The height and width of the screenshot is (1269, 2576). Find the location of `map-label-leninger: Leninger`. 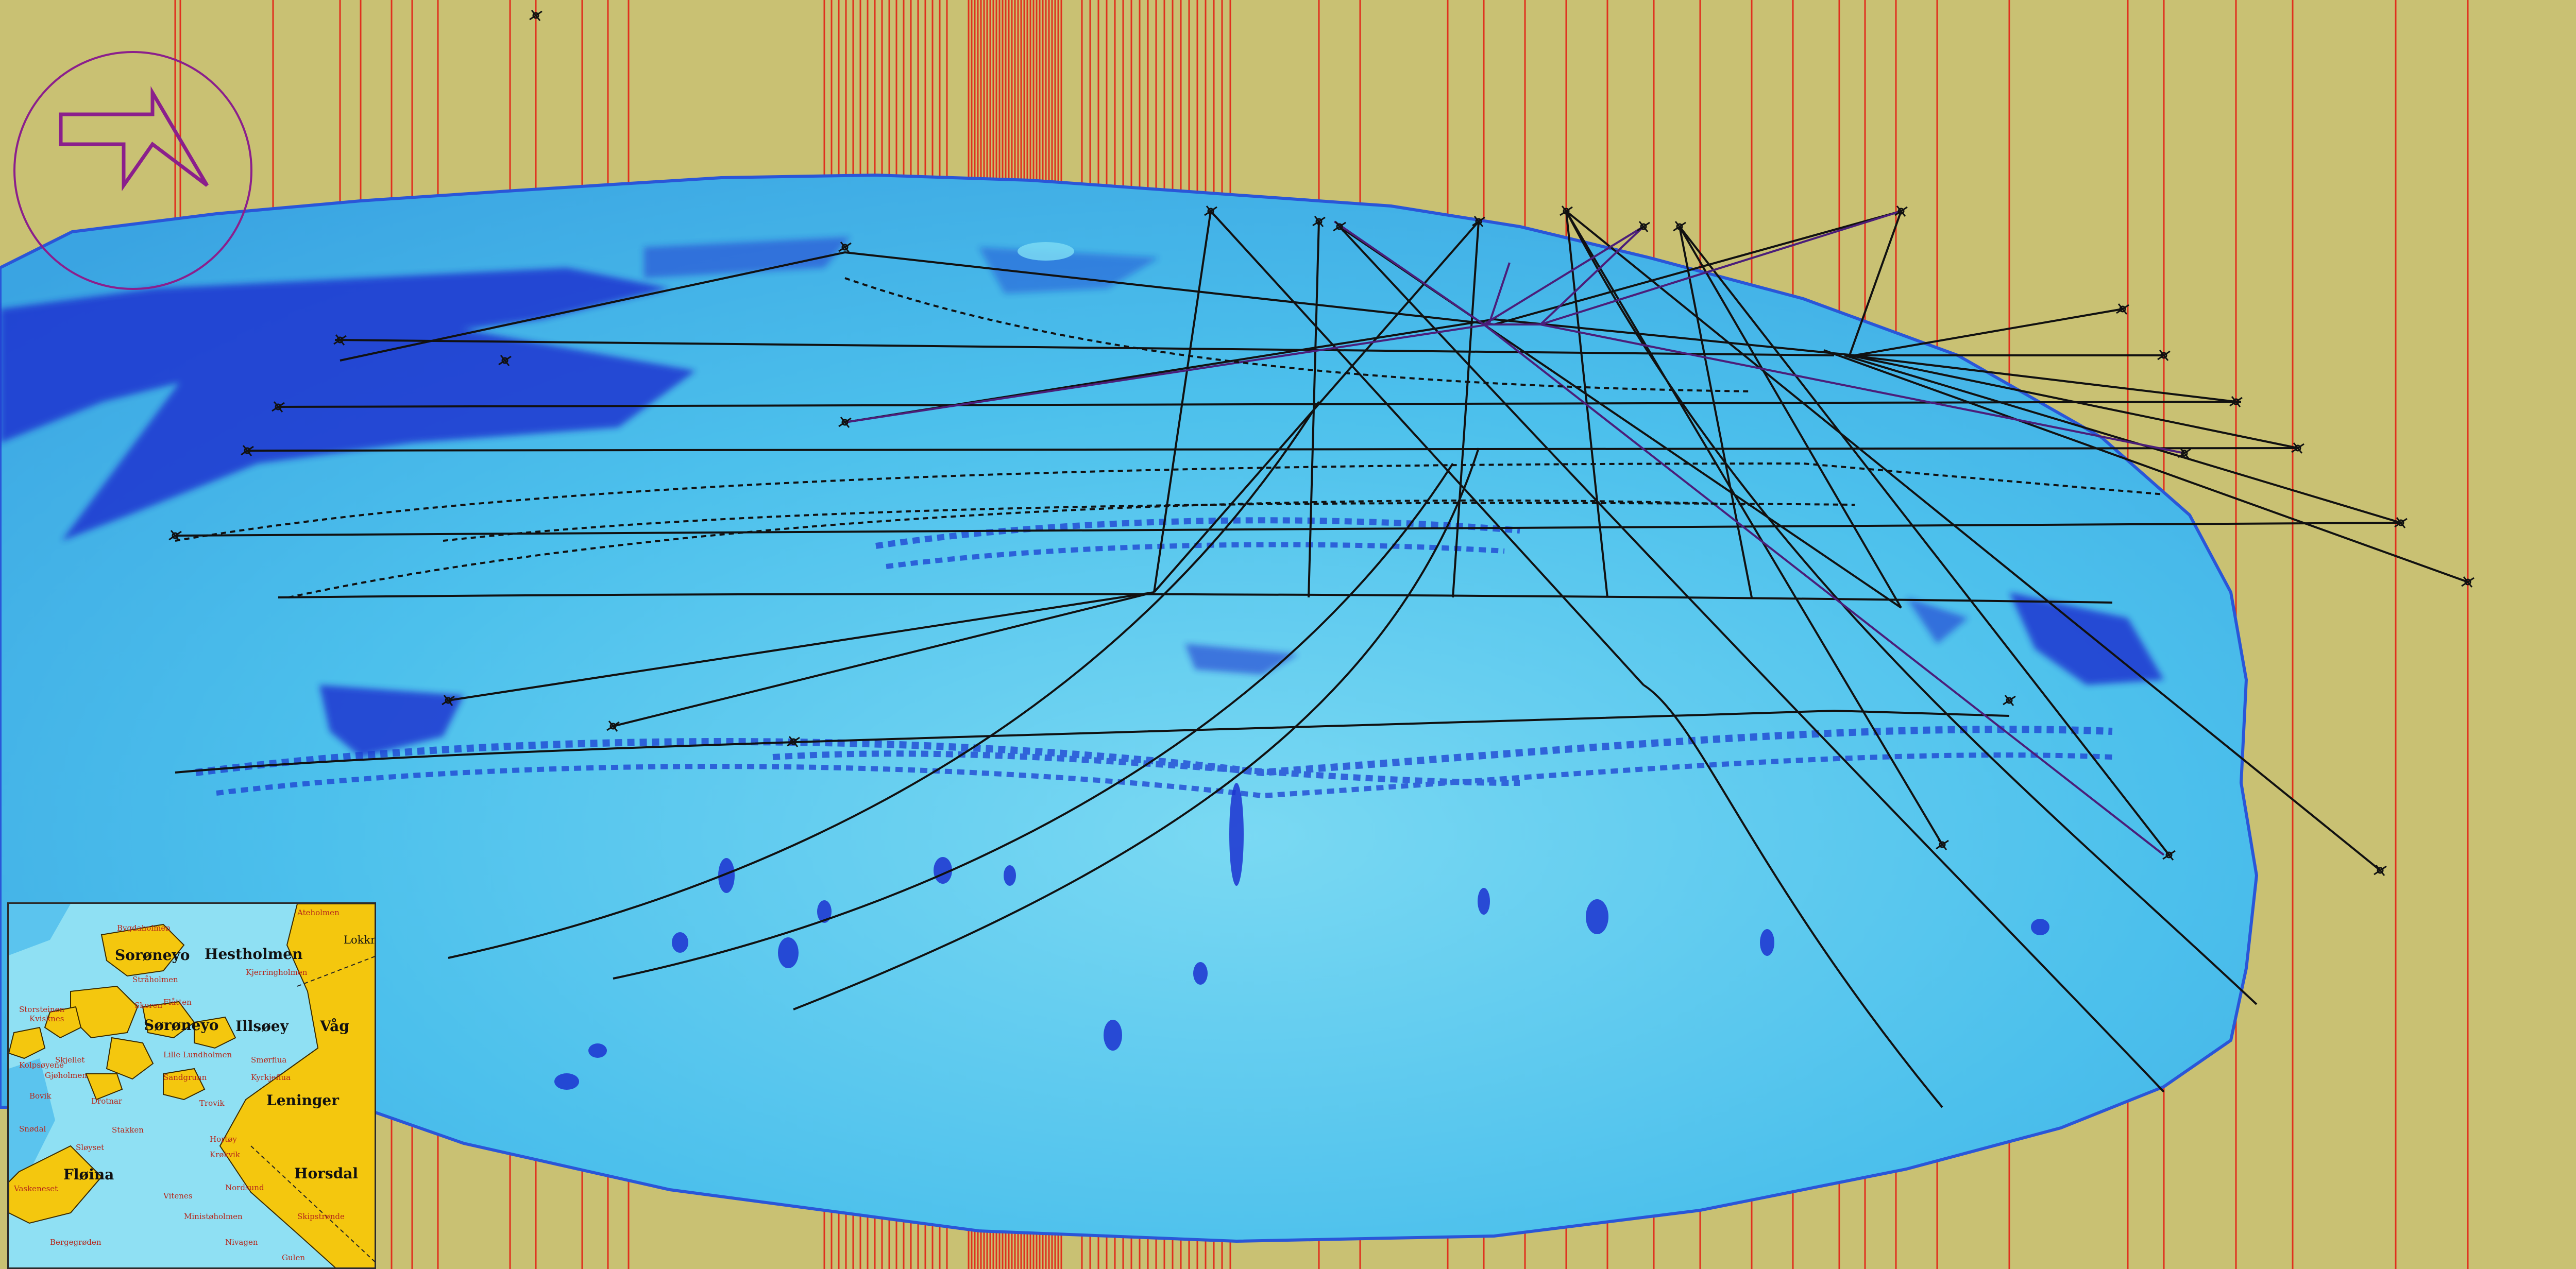

map-label-leninger: Leninger is located at coordinates (302, 1100).